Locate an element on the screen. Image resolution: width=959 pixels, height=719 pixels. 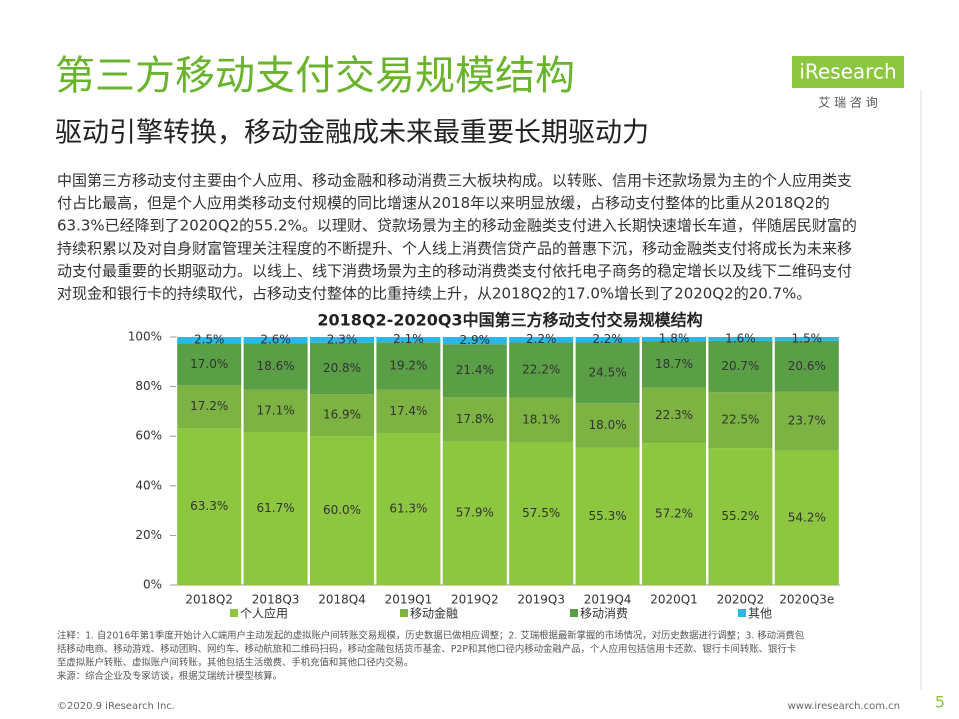
data-label: 18.0% is located at coordinates (608, 425).